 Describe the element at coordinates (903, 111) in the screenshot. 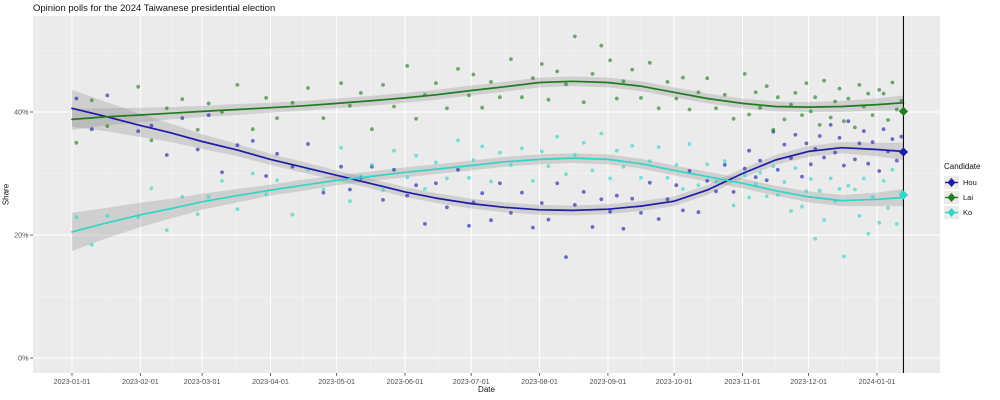

I see `result-diamond-lai` at that location.